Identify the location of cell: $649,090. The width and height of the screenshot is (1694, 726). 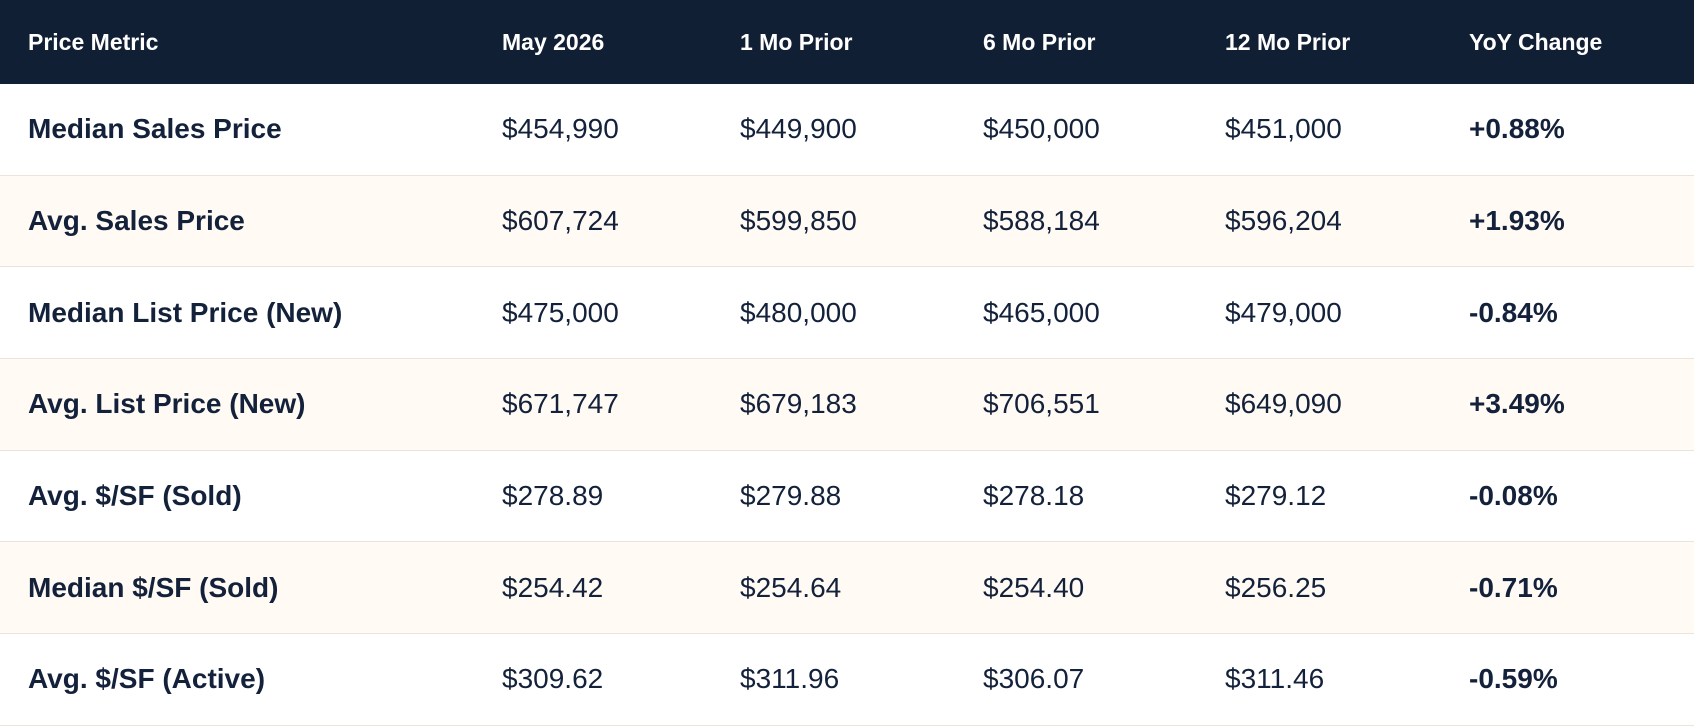
(1283, 404).